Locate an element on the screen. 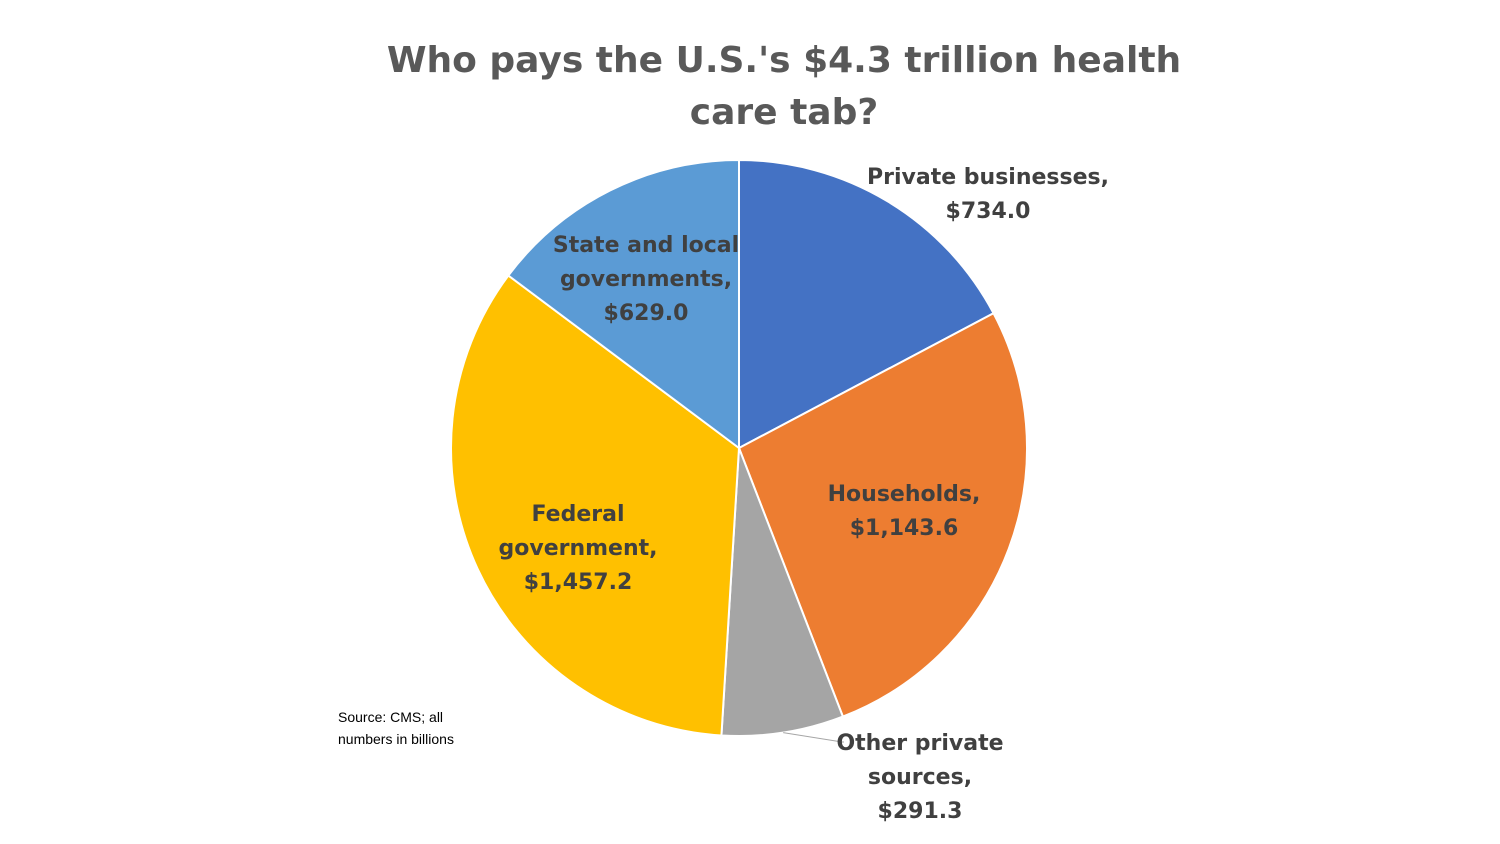  slice-label-federal-government: Federal government, $1,457.2 is located at coordinates (577, 548).